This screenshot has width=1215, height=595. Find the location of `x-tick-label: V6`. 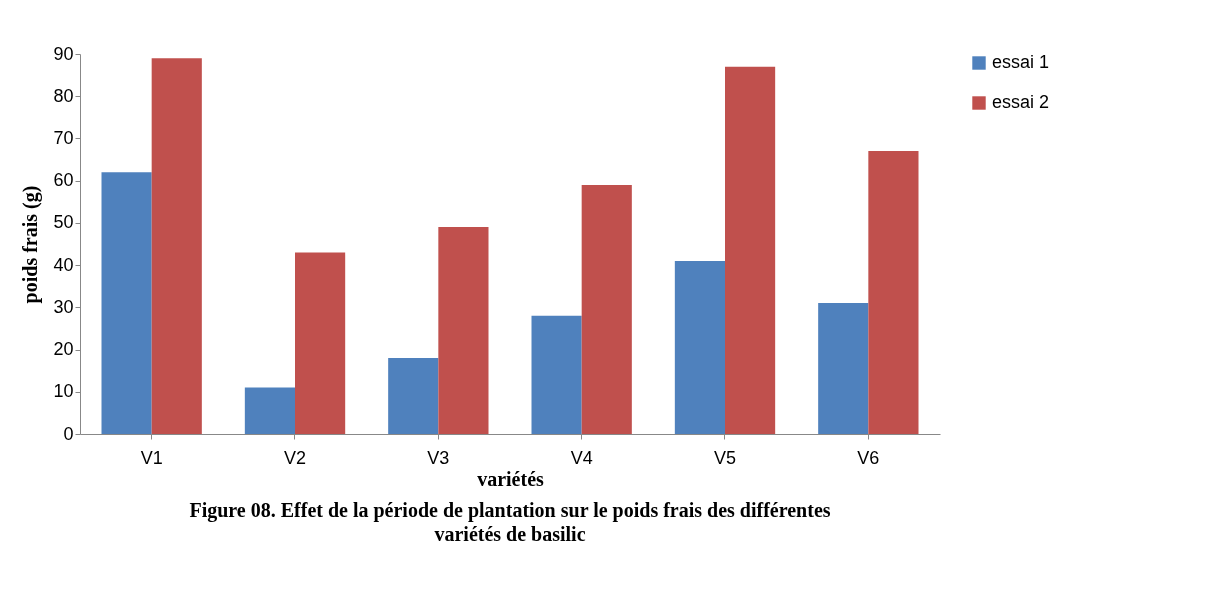

x-tick-label: V6 is located at coordinates (868, 457).